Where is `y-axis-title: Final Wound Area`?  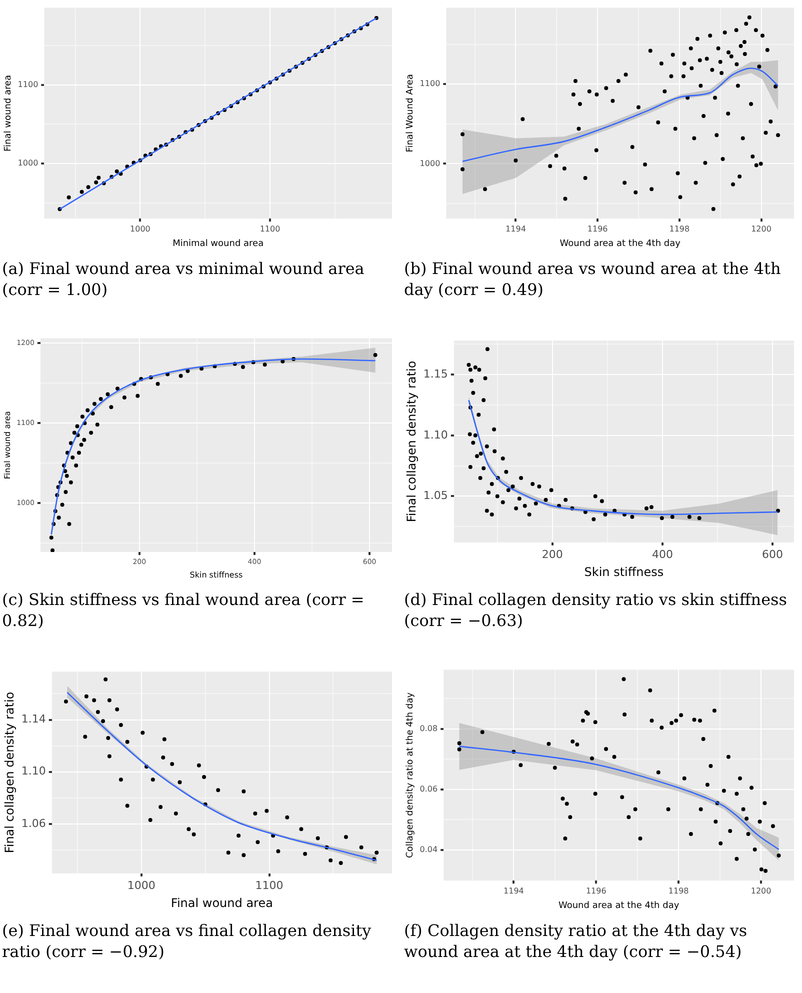 y-axis-title: Final Wound Area is located at coordinates (411, 113).